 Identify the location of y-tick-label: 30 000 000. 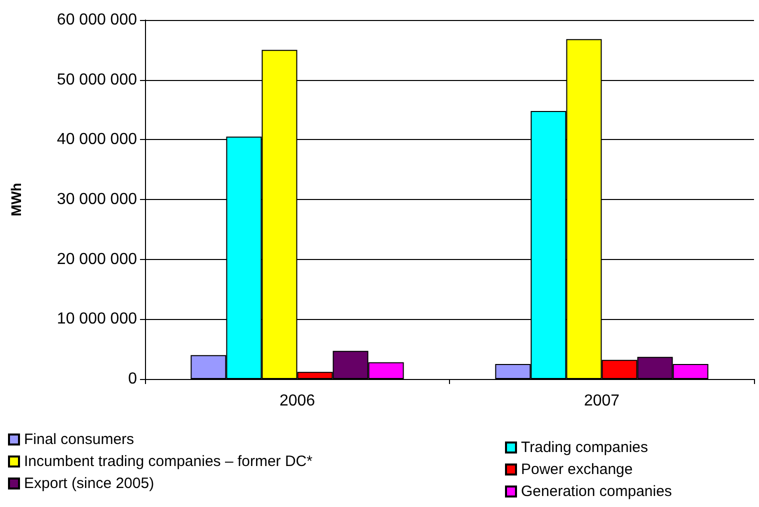
(97, 199).